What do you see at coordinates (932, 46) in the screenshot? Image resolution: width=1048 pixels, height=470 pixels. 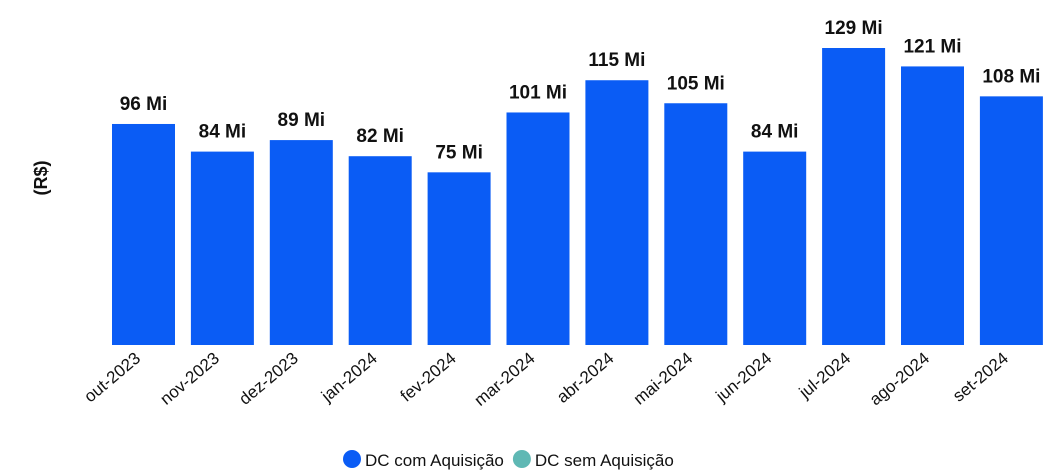 I see `value-label: 121 Mi` at bounding box center [932, 46].